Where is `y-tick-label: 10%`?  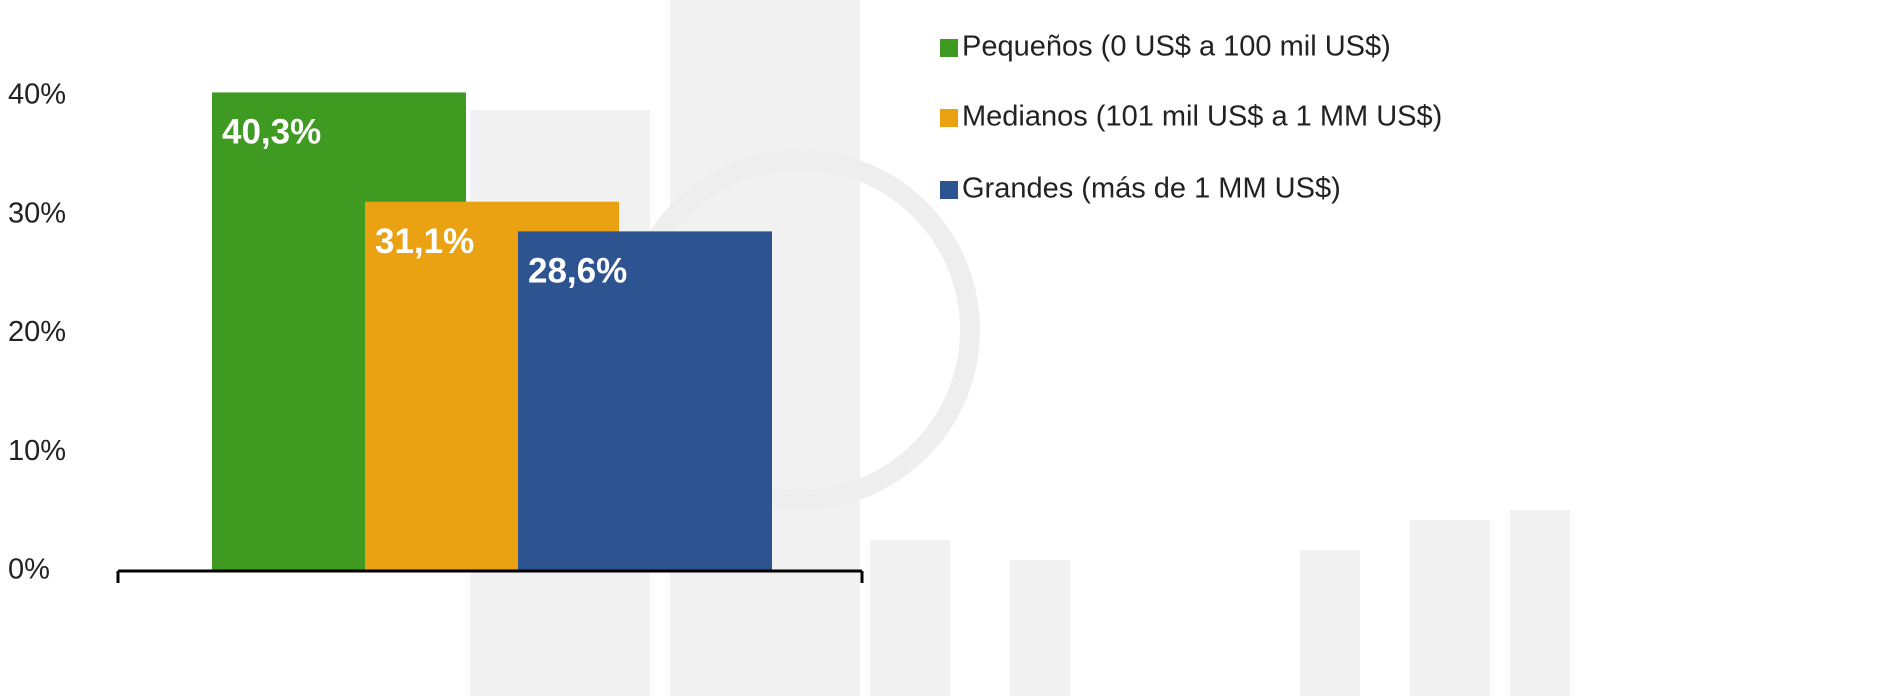
y-tick-label: 10% is located at coordinates (37, 451).